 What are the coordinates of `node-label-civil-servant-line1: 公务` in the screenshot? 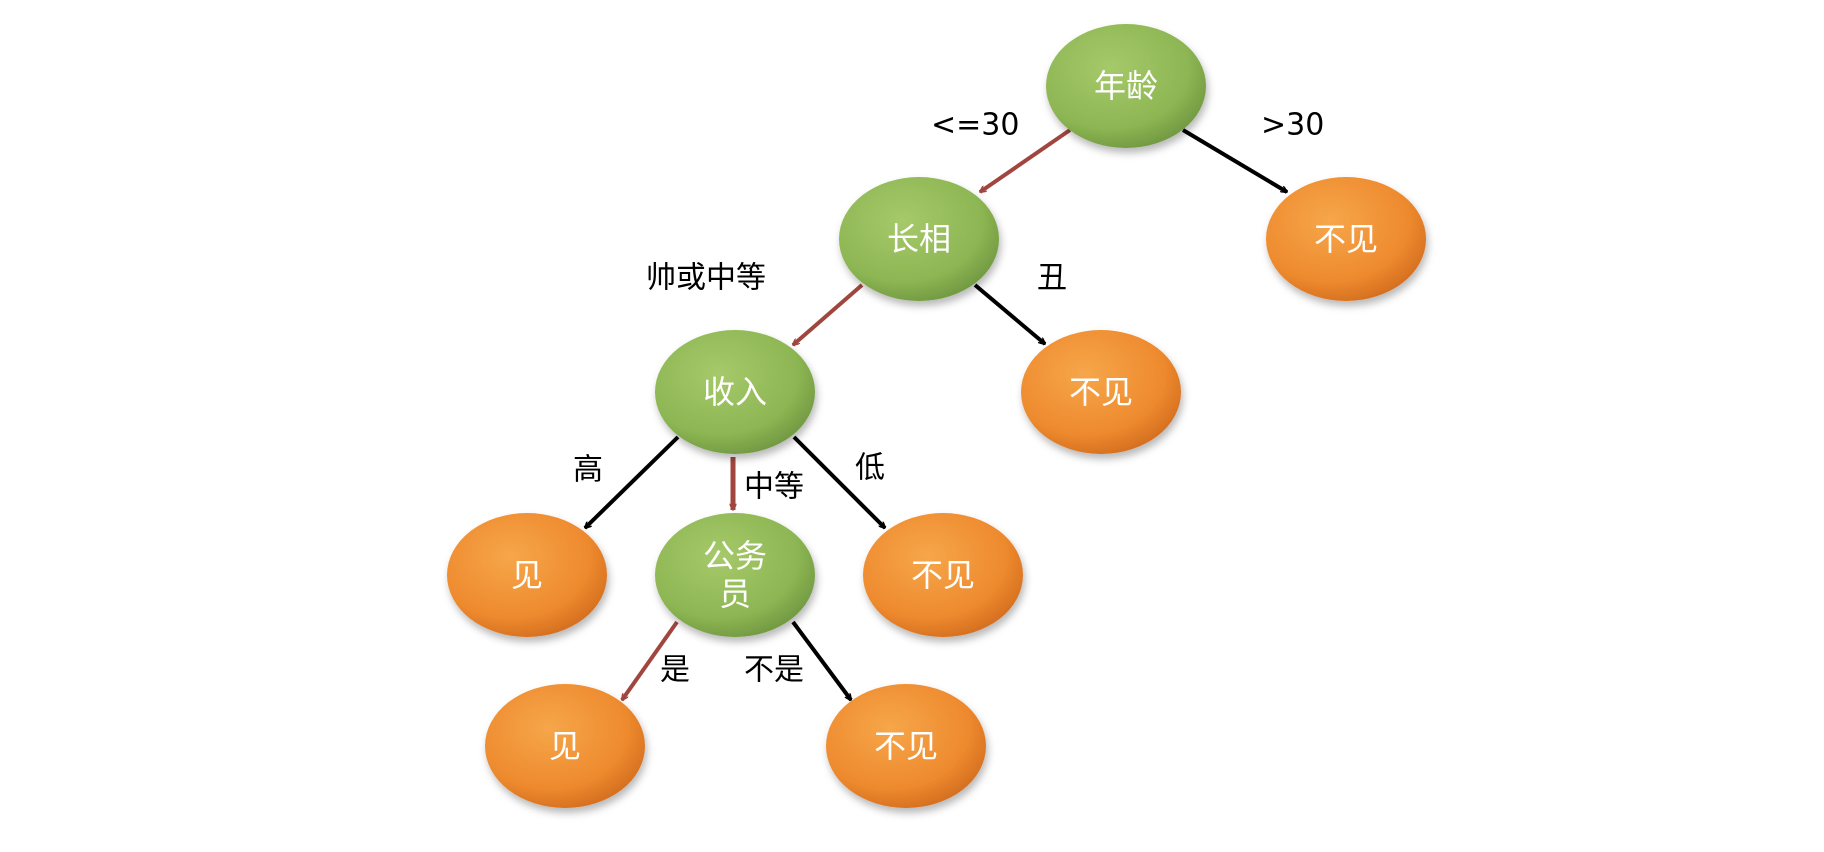 It's located at (735, 556).